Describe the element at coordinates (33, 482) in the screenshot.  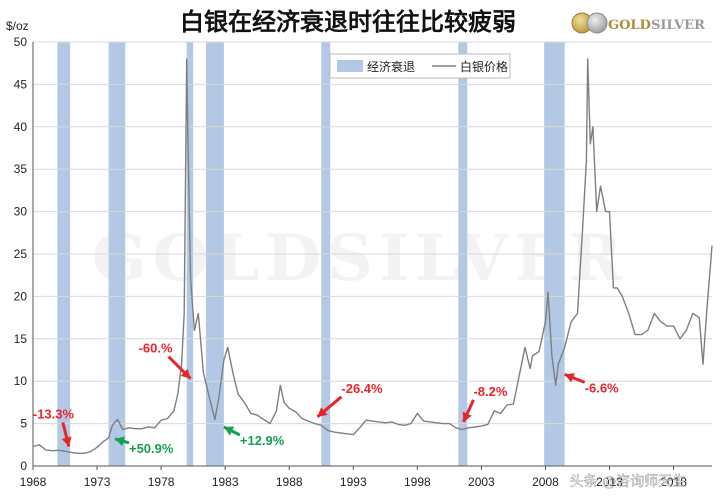
I see `x-tick-label: 1968` at that location.